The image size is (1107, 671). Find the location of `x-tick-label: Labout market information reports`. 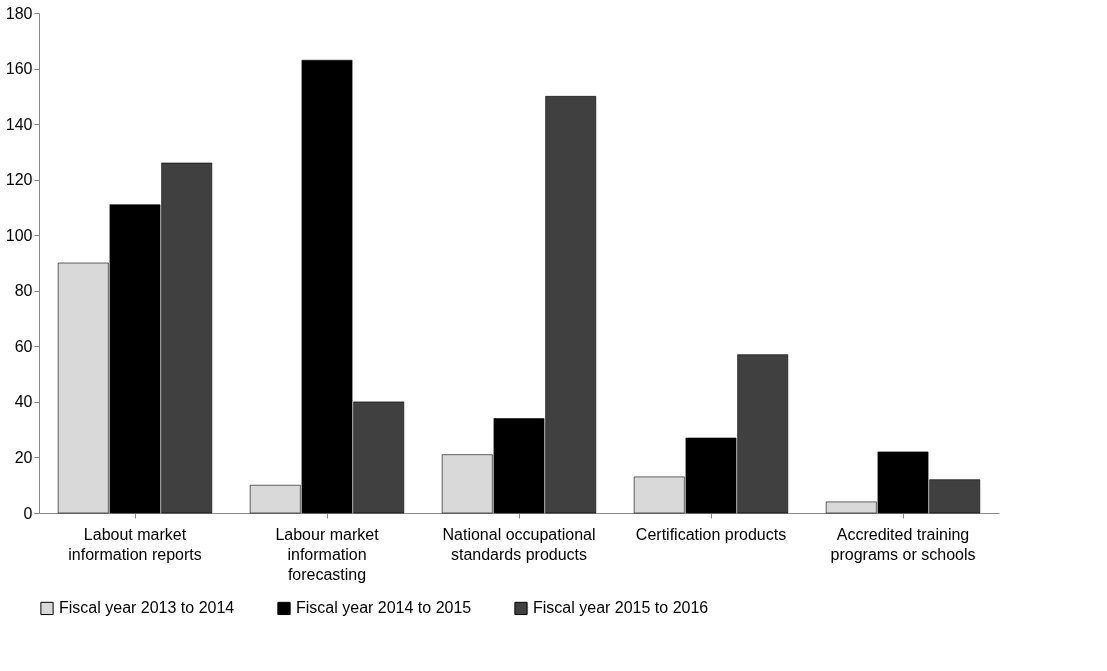

x-tick-label: Labout market information reports is located at coordinates (135, 544).